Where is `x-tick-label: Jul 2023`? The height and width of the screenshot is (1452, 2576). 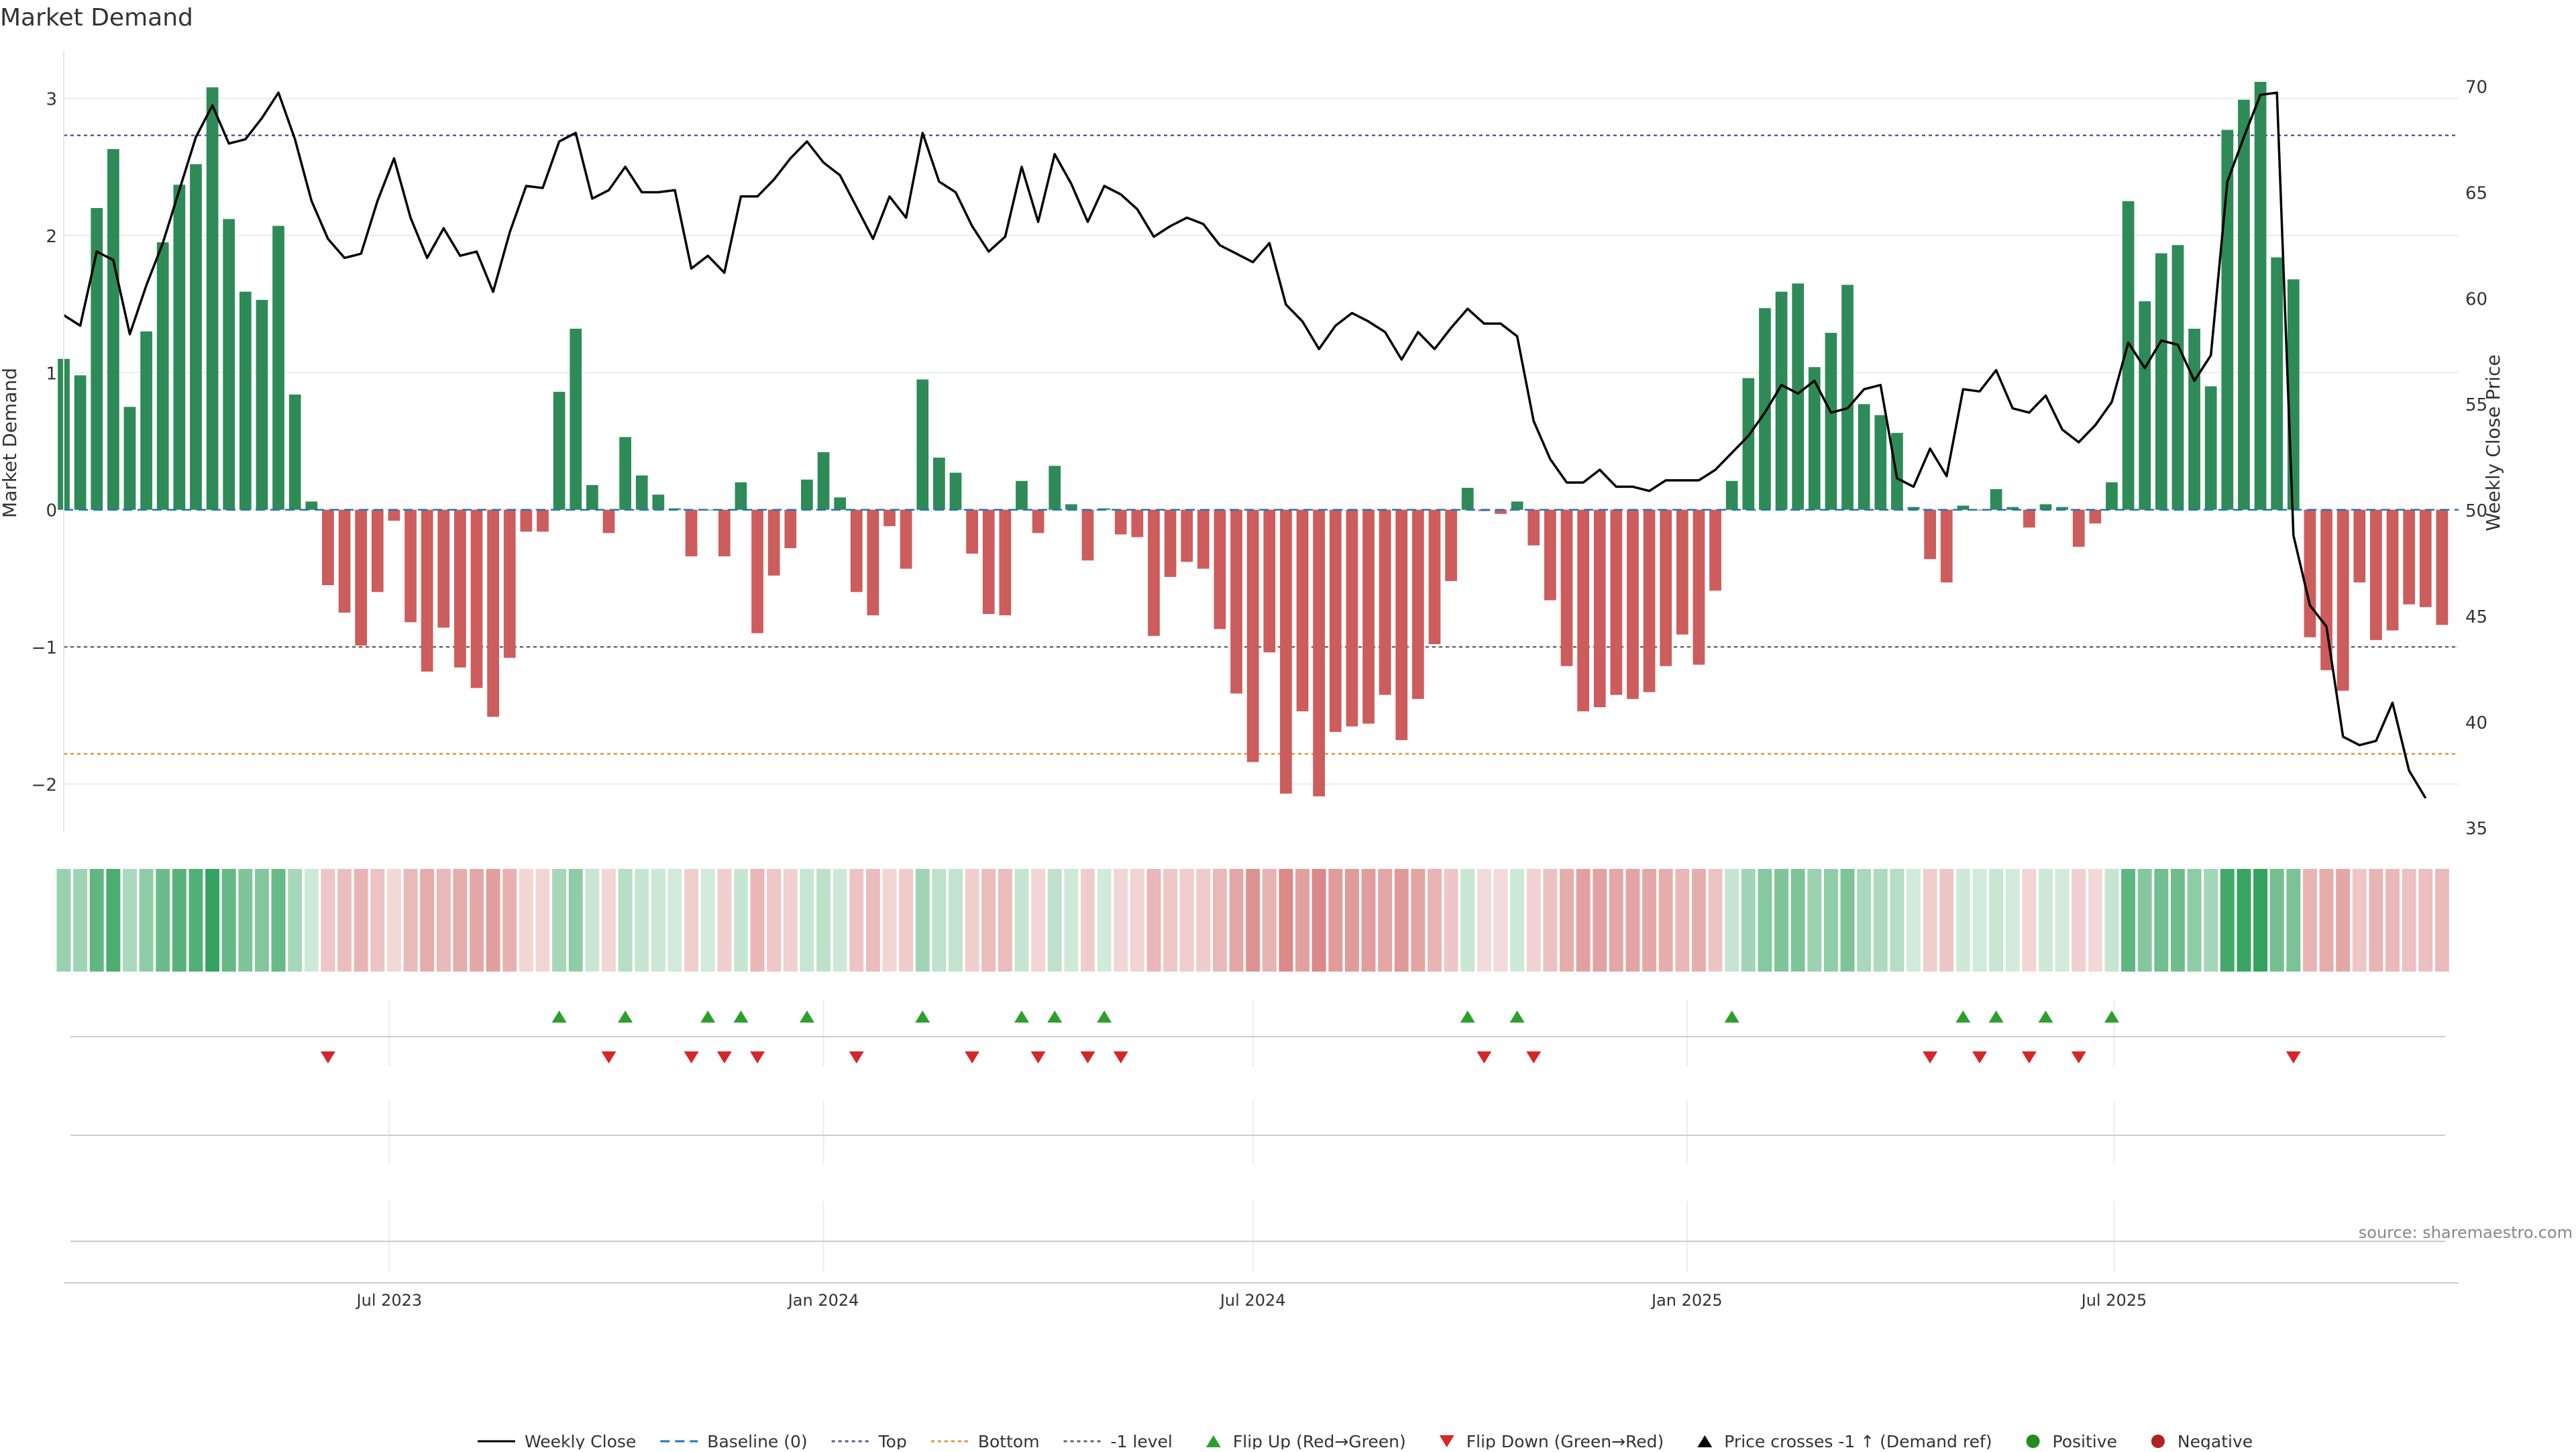 x-tick-label: Jul 2023 is located at coordinates (389, 1301).